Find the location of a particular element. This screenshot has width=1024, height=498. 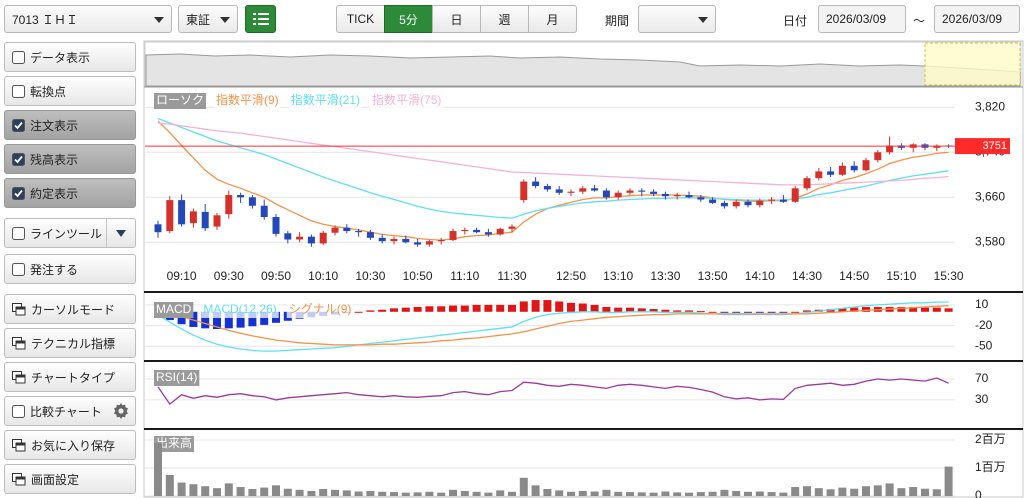

date-from: 2026/03/09 is located at coordinates (862, 19).